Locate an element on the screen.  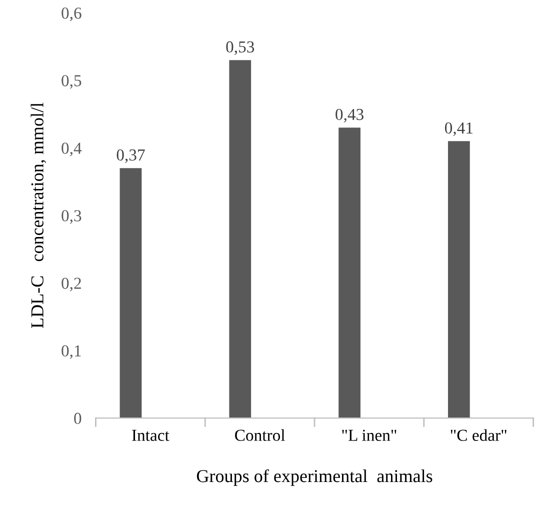
y-tick-label: 0,2 is located at coordinates (71, 285).